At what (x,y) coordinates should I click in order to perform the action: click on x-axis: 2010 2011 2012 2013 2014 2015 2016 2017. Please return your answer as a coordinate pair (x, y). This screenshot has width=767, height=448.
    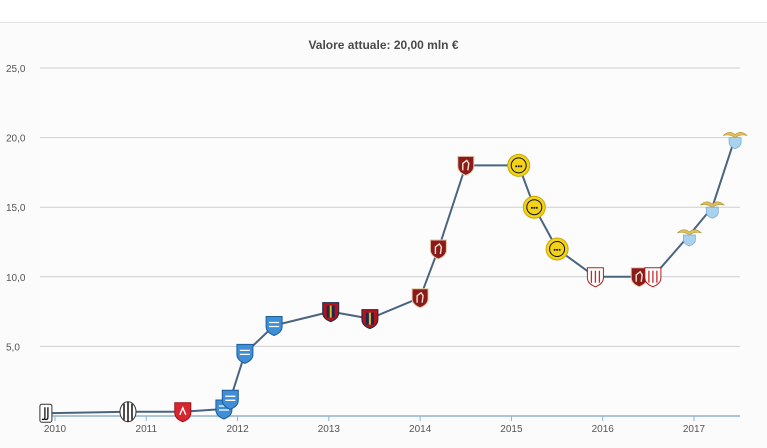
    Looking at the image, I should click on (375, 425).